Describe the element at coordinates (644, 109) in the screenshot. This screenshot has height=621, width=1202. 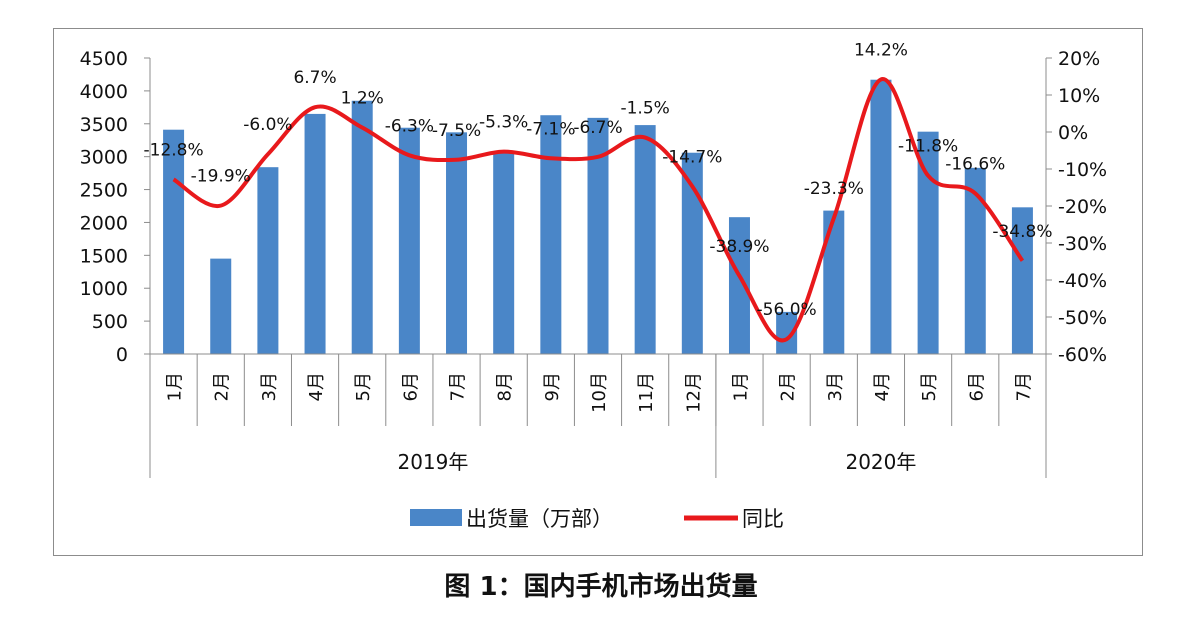
I see `line-data-label: -1.5%` at that location.